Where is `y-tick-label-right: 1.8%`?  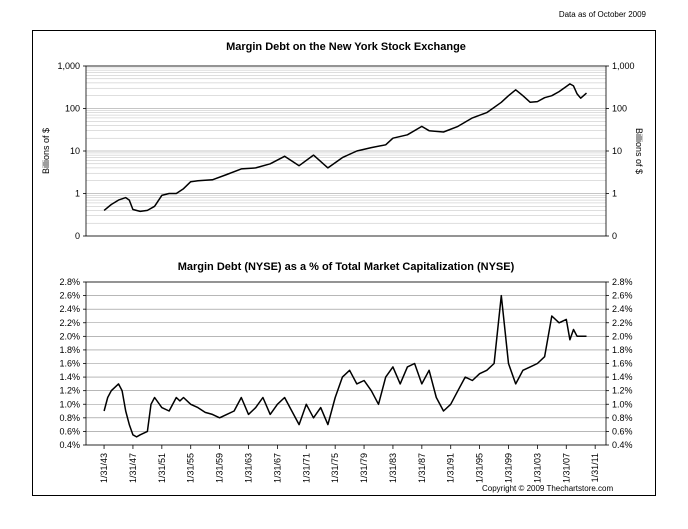
y-tick-label-right: 1.8% is located at coordinates (622, 350).